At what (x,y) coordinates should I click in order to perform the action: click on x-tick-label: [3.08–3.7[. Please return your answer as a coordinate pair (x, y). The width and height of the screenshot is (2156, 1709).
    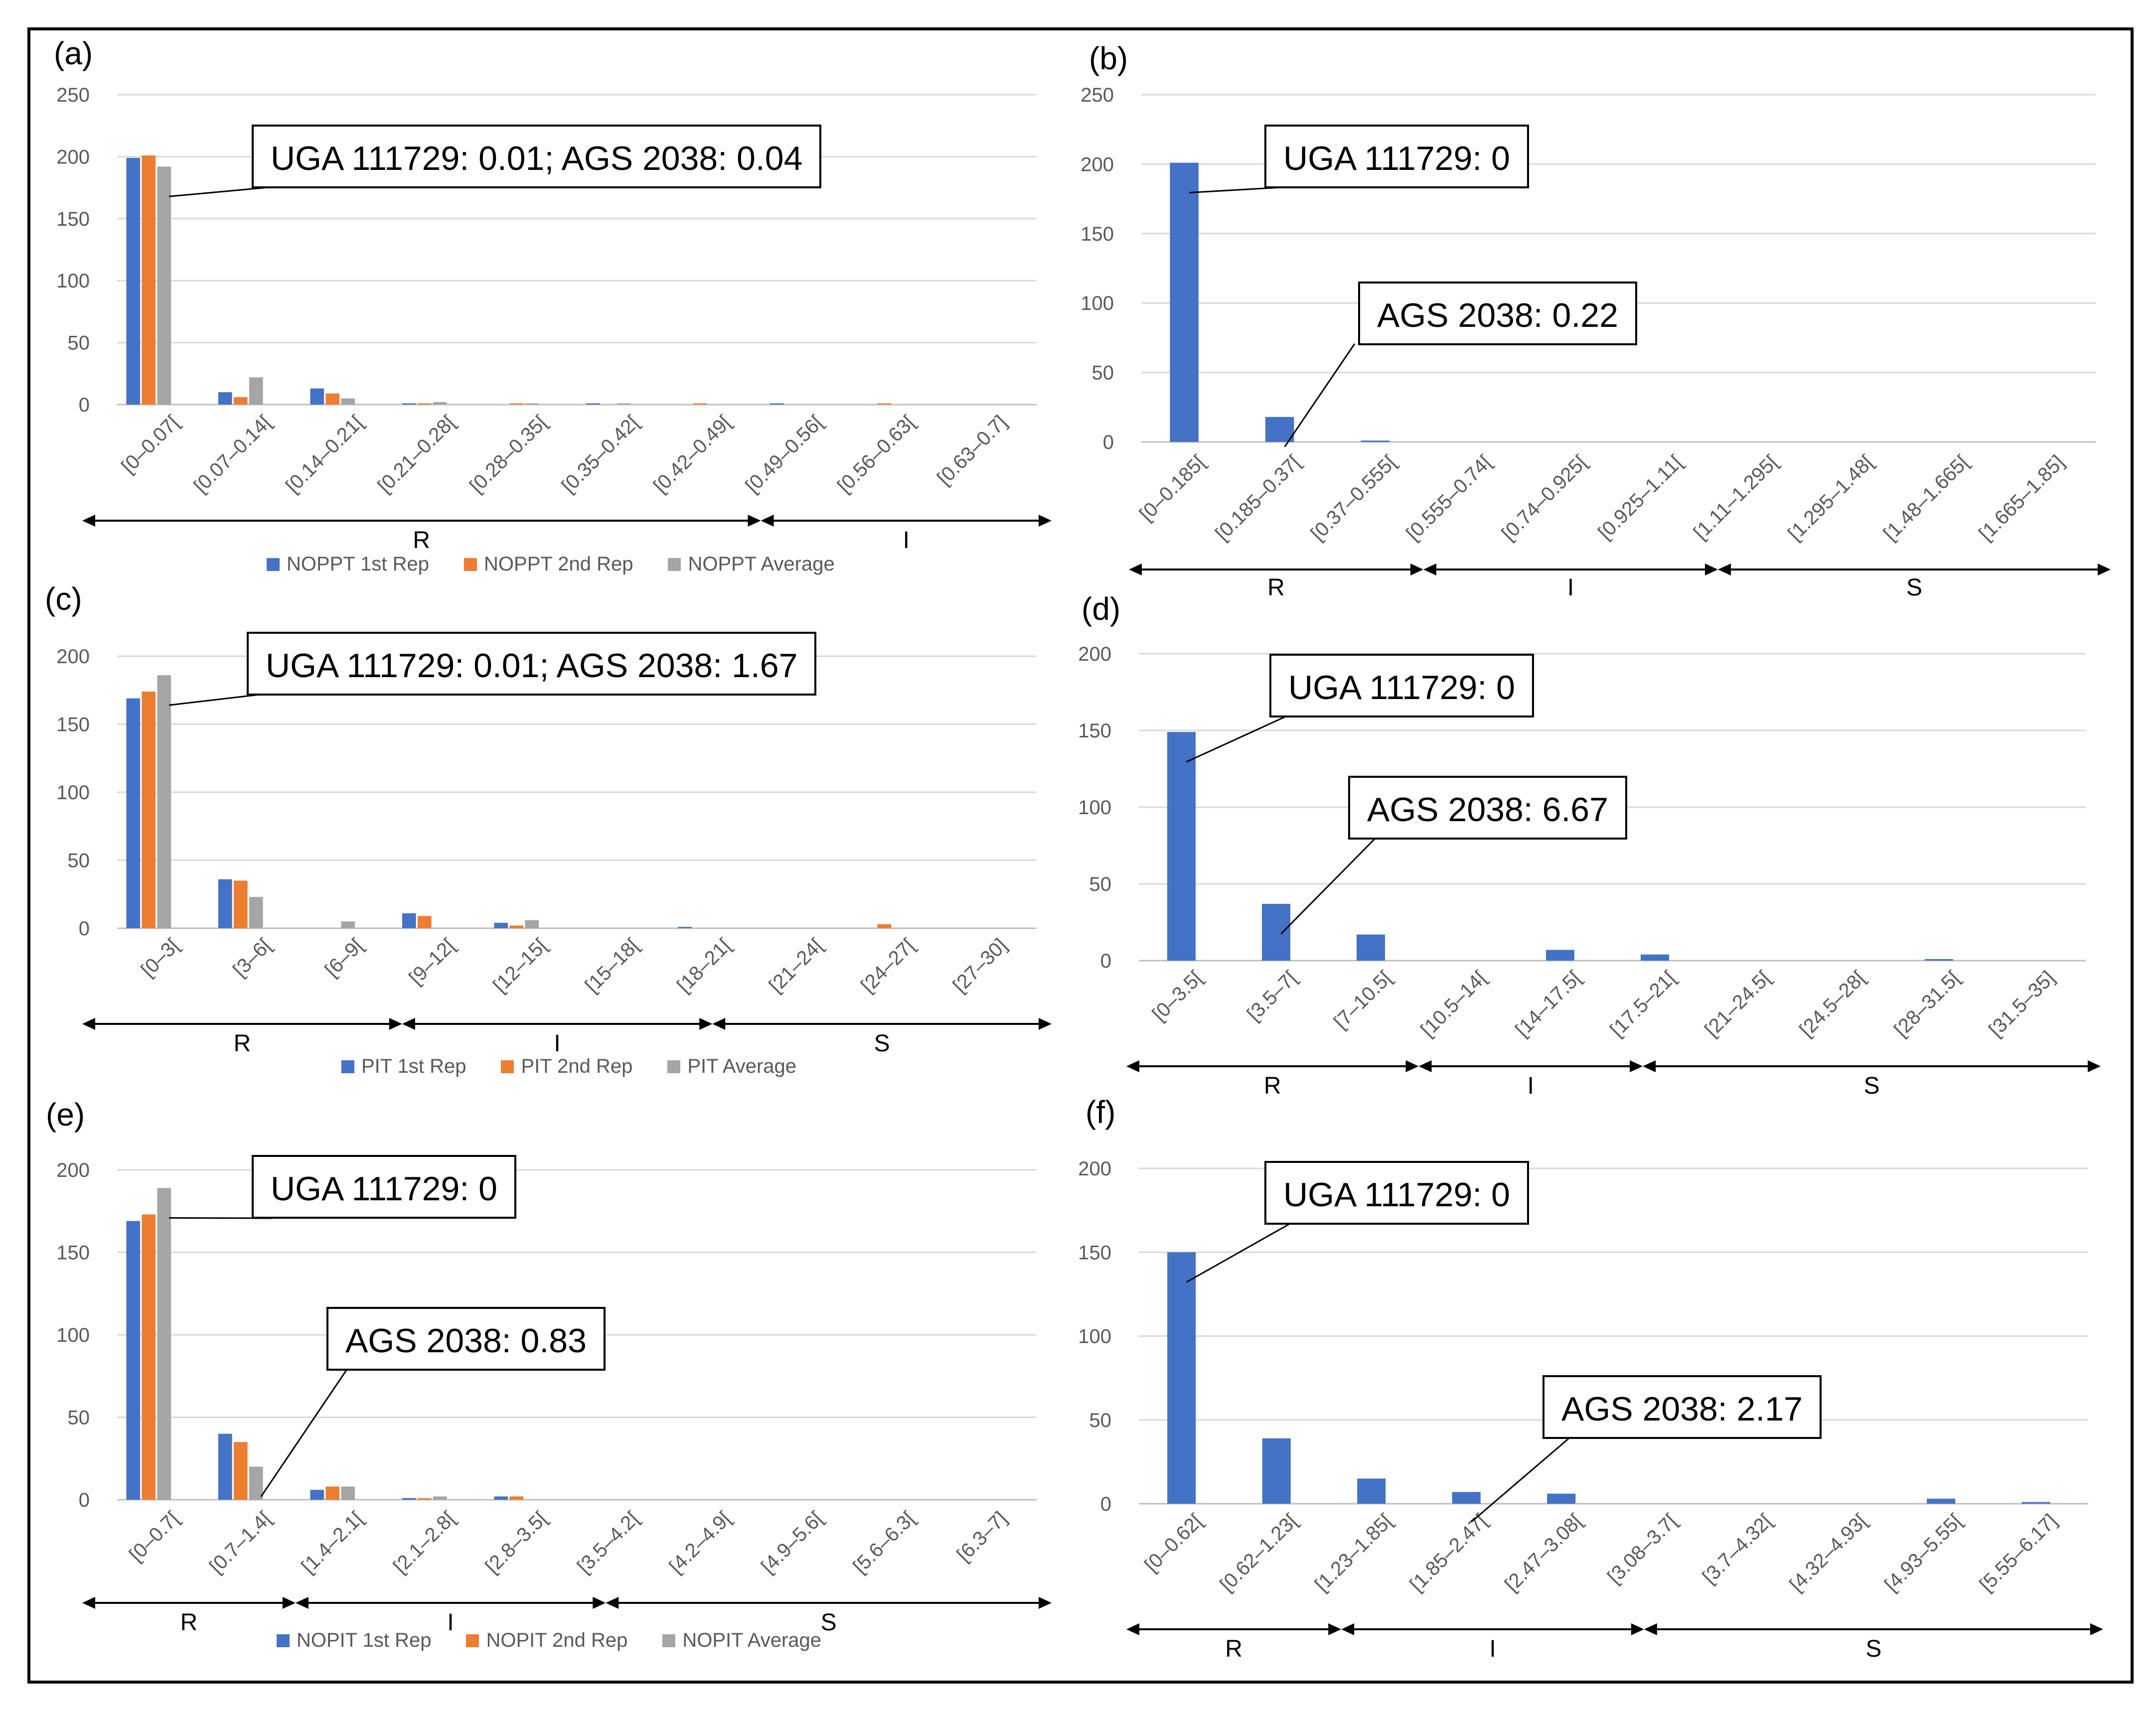
    Looking at the image, I should click on (1642, 1549).